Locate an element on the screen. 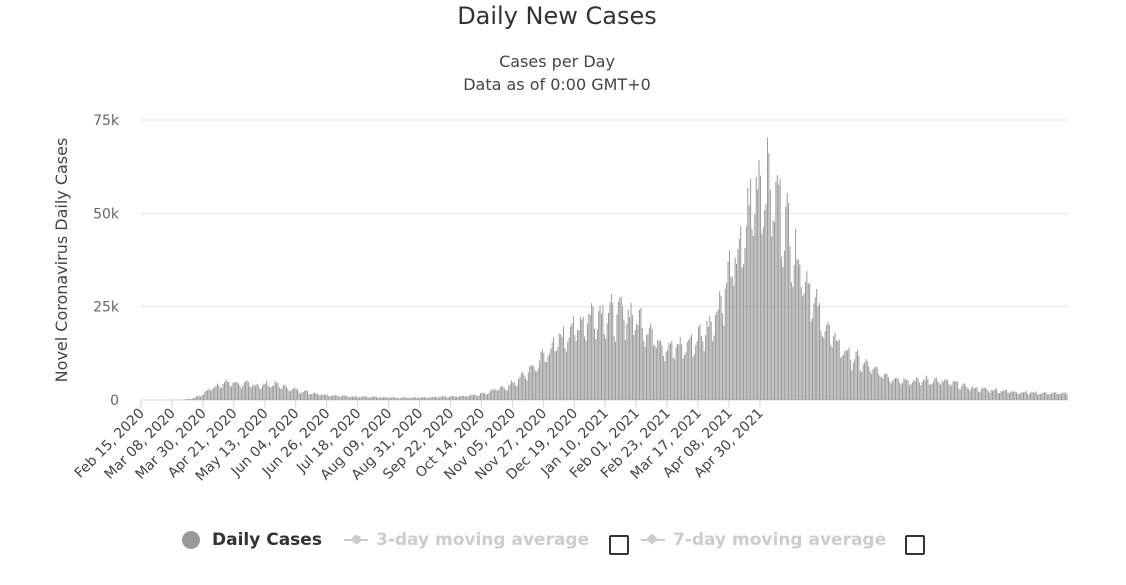 The height and width of the screenshot is (585, 1126). legend-item-7-day-average: 7-day moving average is located at coordinates (763, 540).